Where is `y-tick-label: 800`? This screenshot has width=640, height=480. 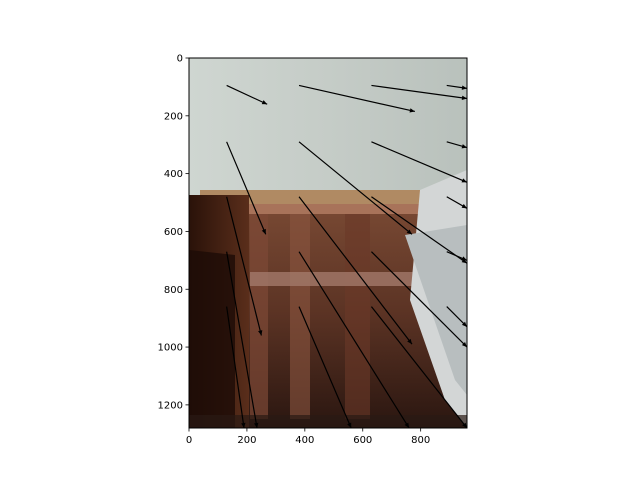 y-tick-label: 800 is located at coordinates (173, 290).